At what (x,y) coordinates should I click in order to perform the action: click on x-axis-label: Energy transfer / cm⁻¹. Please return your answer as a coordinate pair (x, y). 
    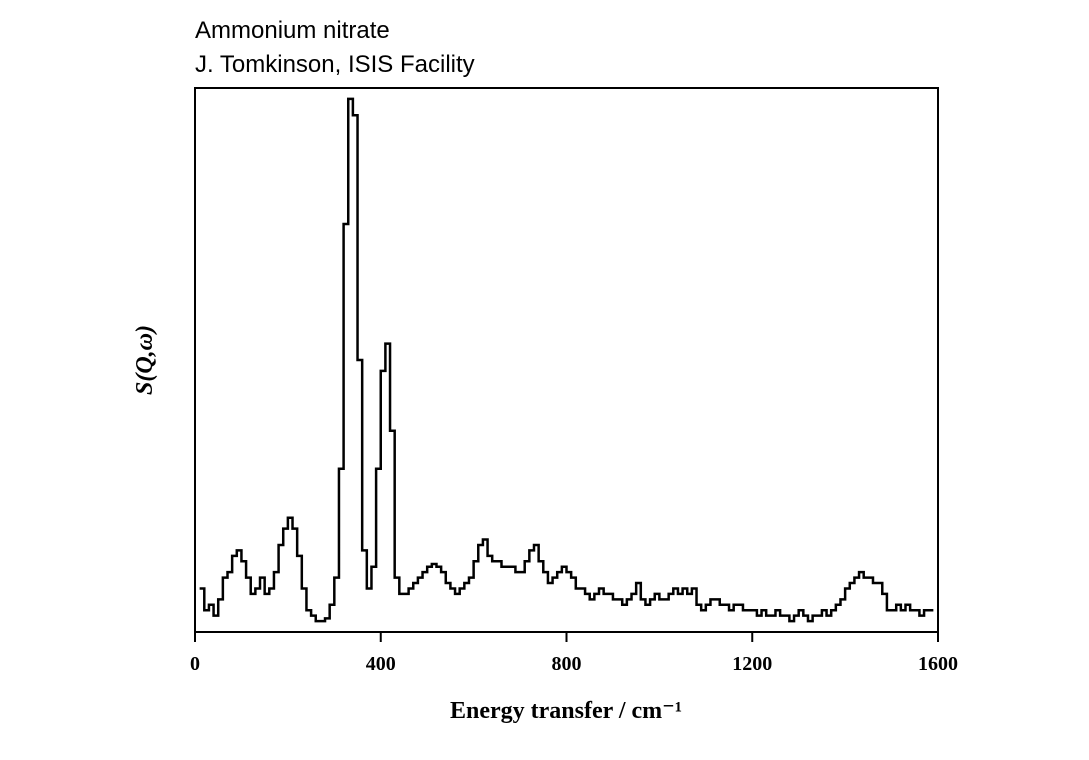
    Looking at the image, I should click on (566, 711).